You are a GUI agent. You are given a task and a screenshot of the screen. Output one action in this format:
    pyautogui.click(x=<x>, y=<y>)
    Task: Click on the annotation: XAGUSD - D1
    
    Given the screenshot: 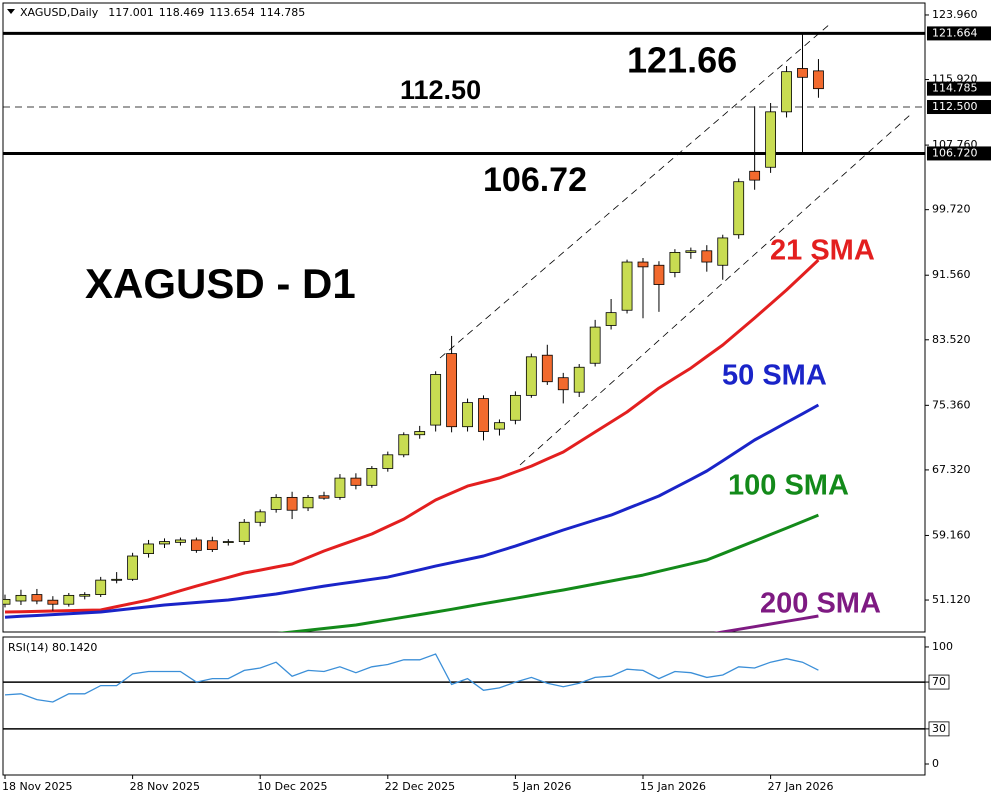 What is the action you would take?
    pyautogui.click(x=220, y=283)
    